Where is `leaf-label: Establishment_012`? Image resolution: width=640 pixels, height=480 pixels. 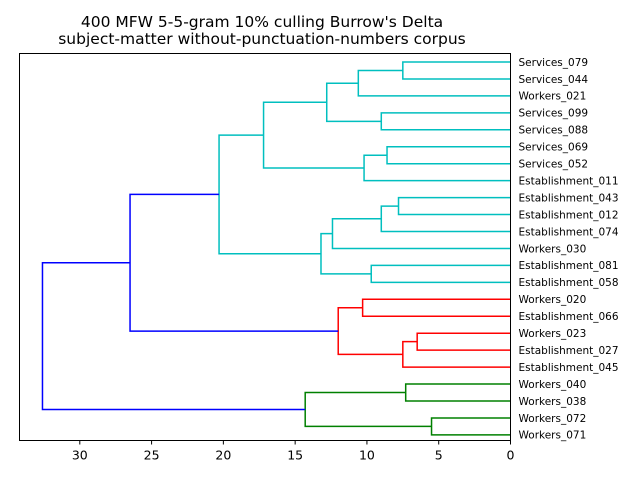
leaf-label: Establishment_012 is located at coordinates (569, 215).